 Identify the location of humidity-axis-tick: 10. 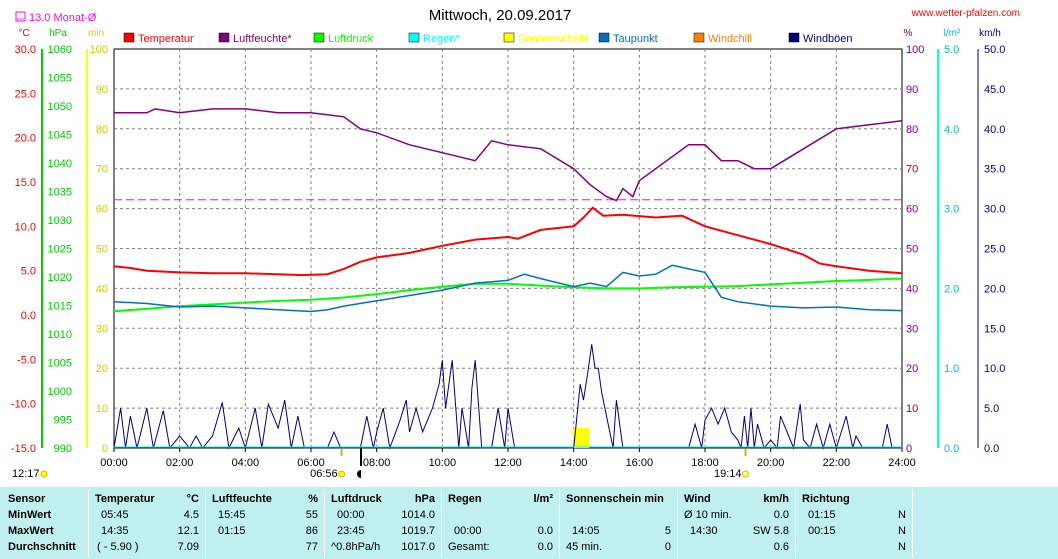
(912, 409).